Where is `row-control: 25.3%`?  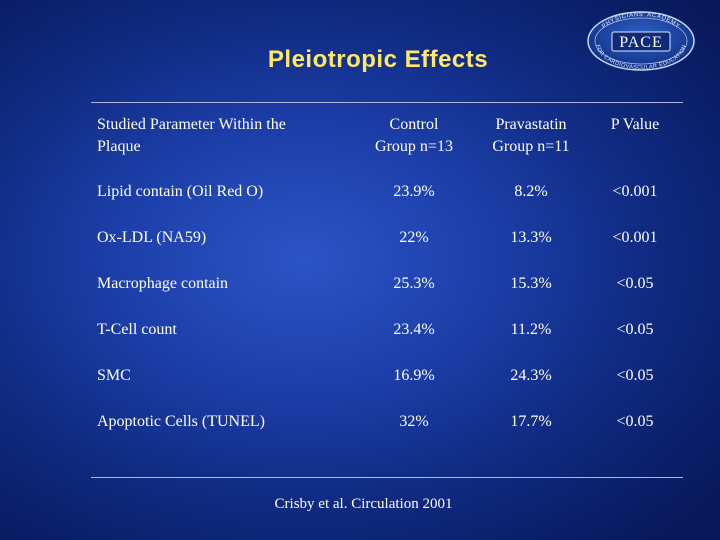 row-control: 25.3% is located at coordinates (414, 283).